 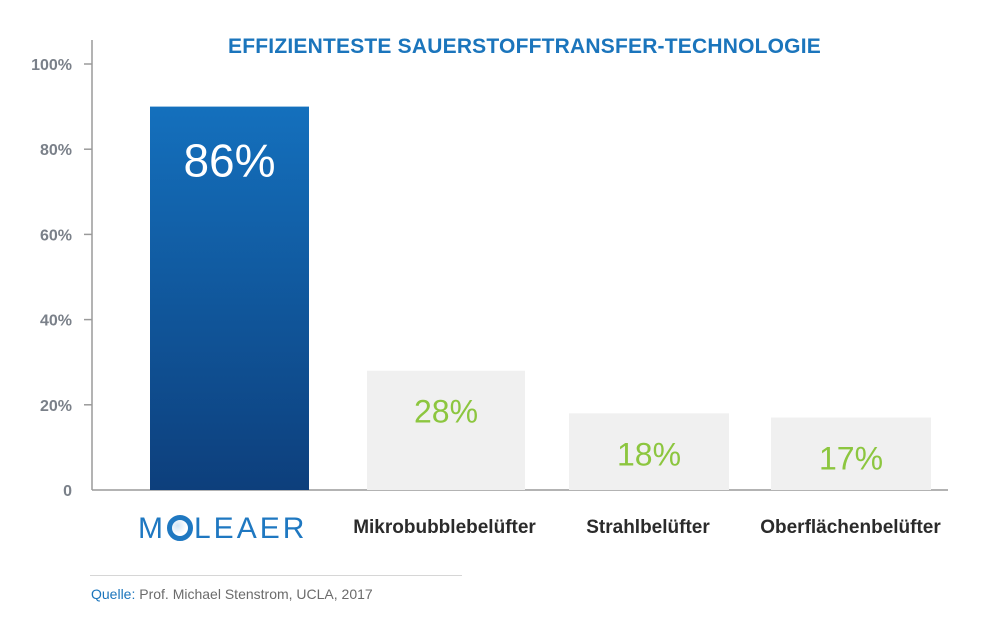 What do you see at coordinates (251, 528) in the screenshot?
I see `logo-text-right: LEAER` at bounding box center [251, 528].